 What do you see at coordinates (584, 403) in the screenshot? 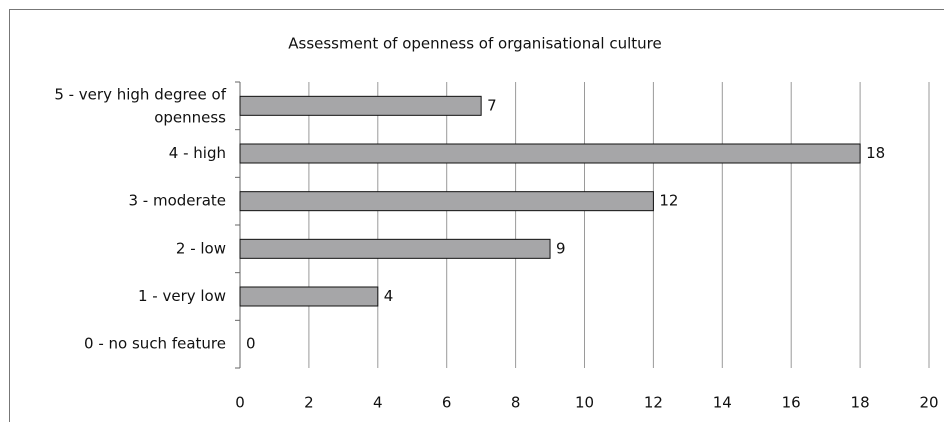
I see `x-tick-label: 10` at bounding box center [584, 403].